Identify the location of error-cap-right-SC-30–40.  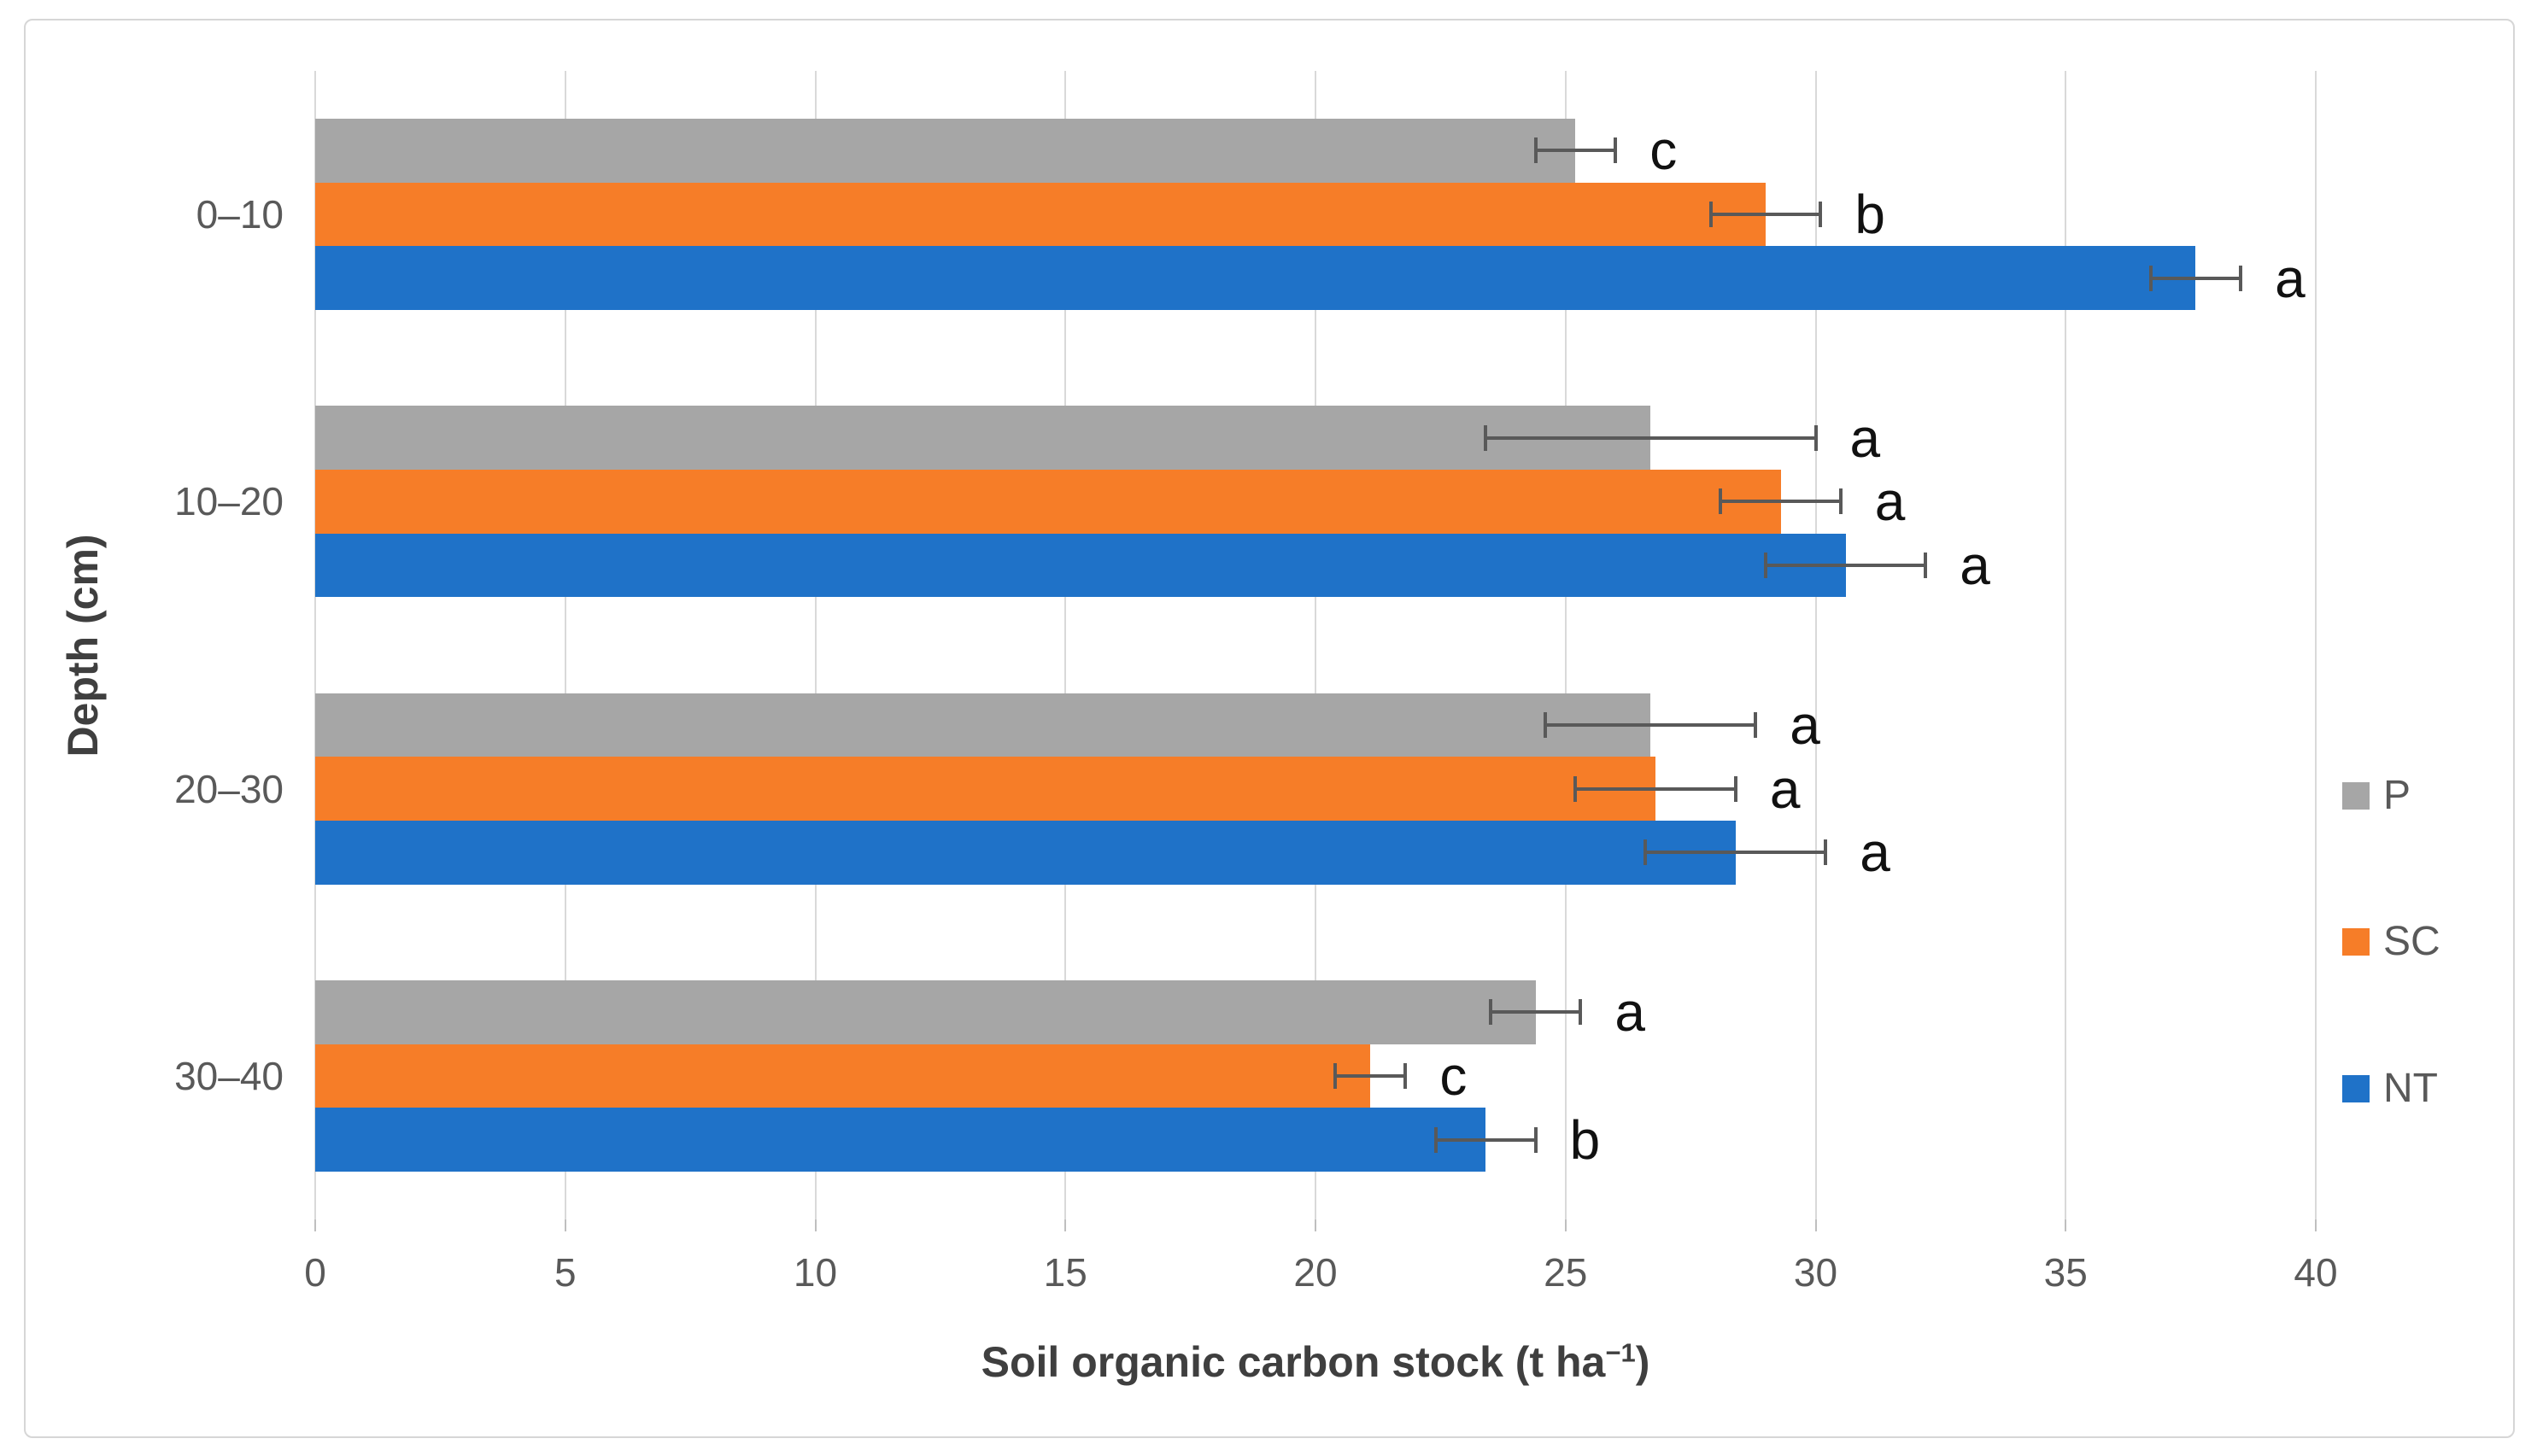
(1405, 1076).